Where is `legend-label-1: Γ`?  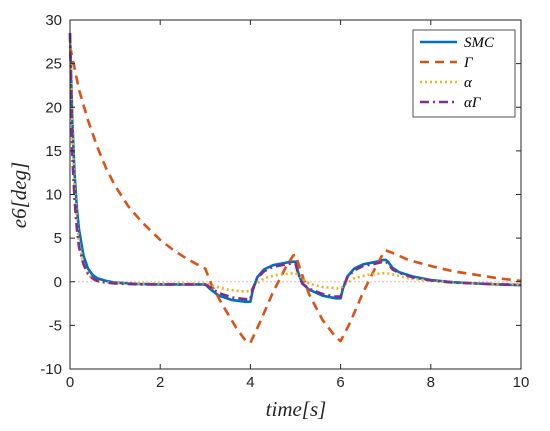
legend-label-1: Γ is located at coordinates (468, 63).